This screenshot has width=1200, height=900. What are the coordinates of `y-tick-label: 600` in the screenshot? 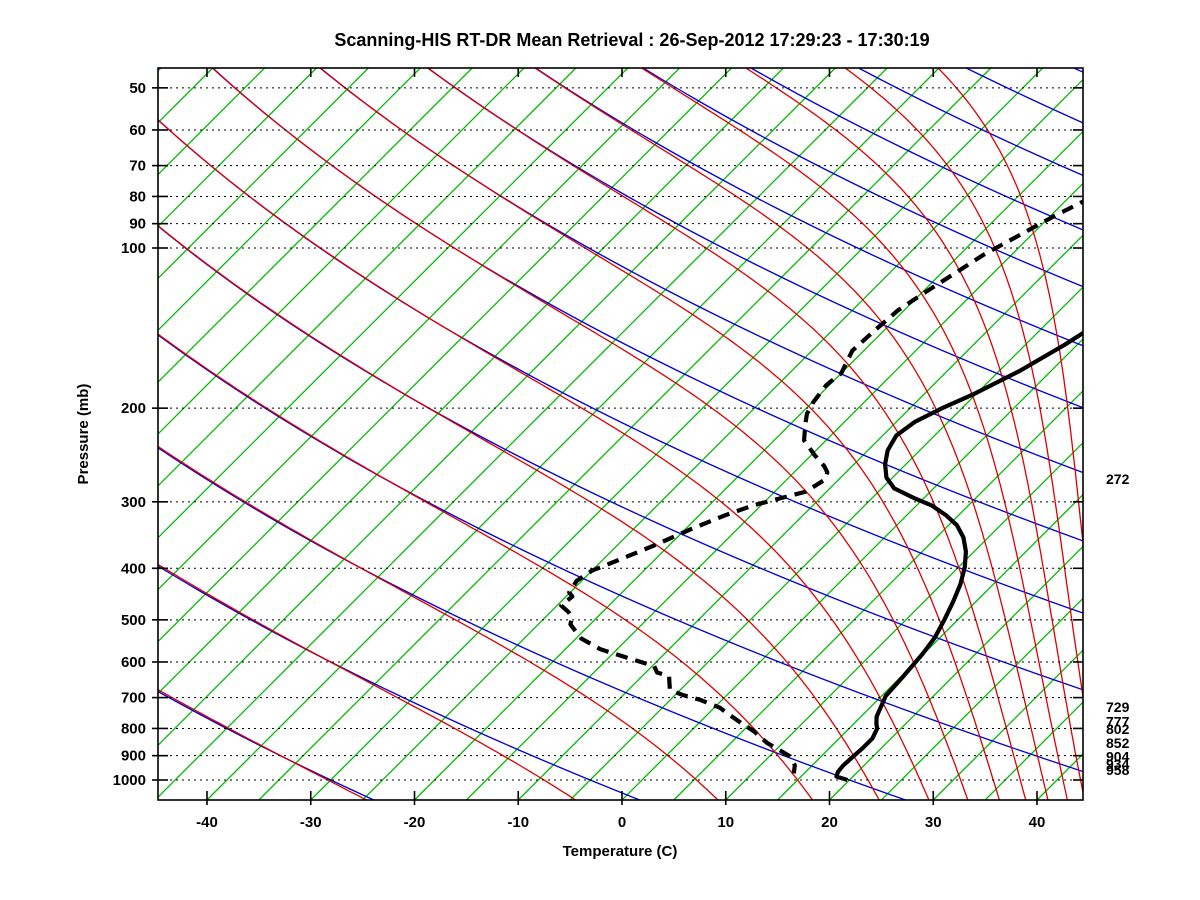 It's located at (133, 662).